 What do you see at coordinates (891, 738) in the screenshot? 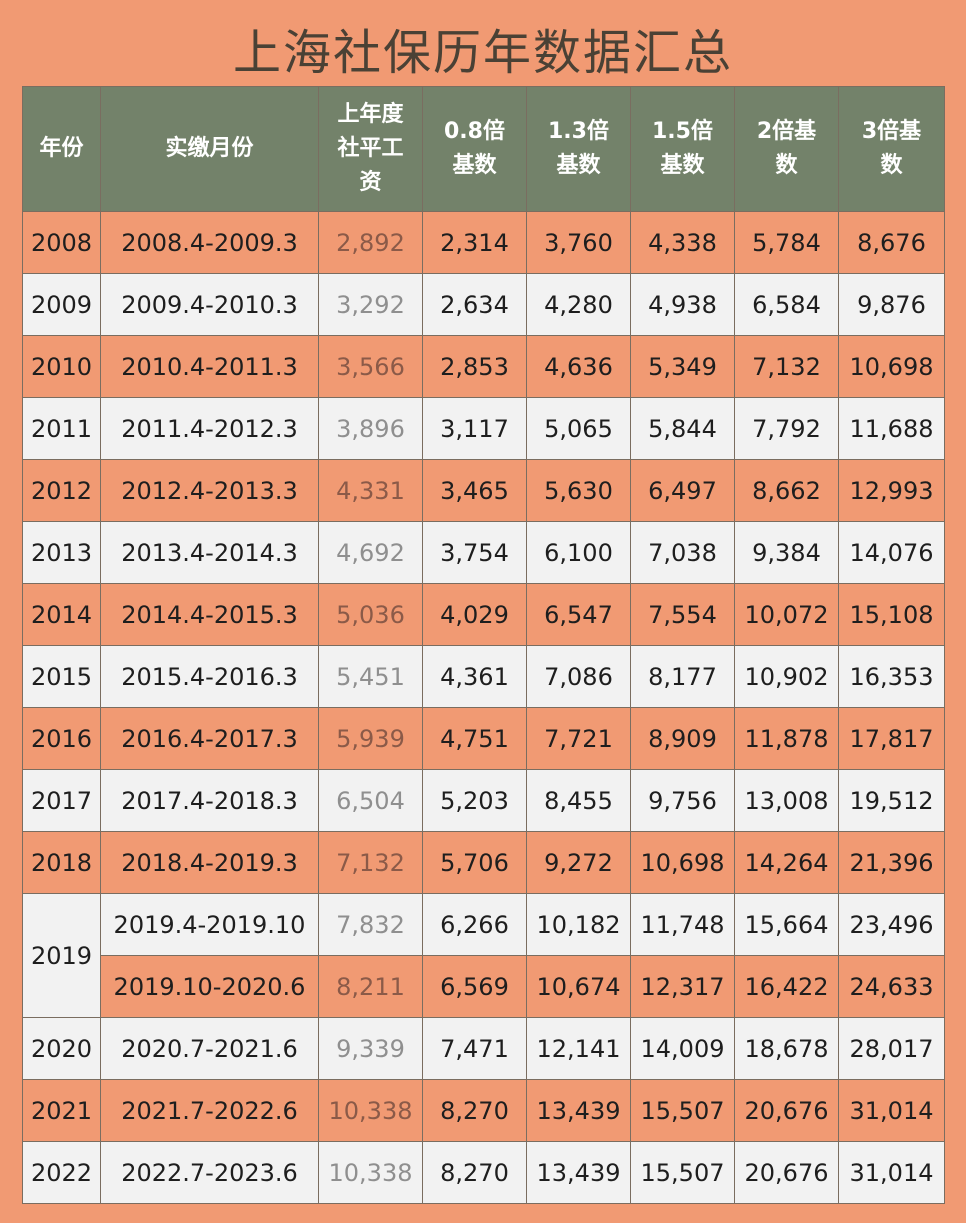
I see `base-3x-cell: 17,817` at bounding box center [891, 738].